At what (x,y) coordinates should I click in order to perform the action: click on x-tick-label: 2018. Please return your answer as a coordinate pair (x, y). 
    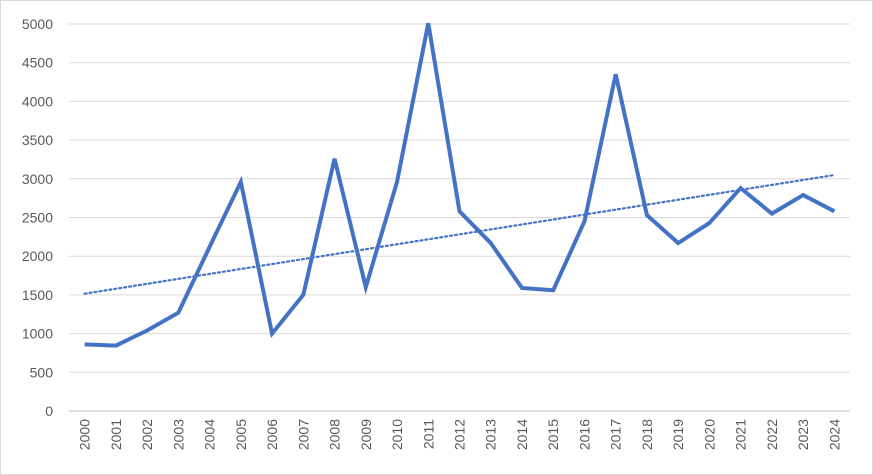
    Looking at the image, I should click on (647, 434).